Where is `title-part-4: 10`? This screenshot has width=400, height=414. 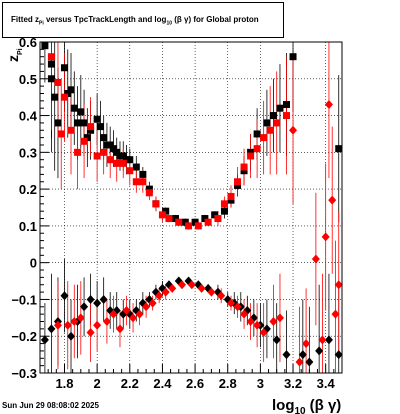
title-part-4: 10 is located at coordinates (169, 23).